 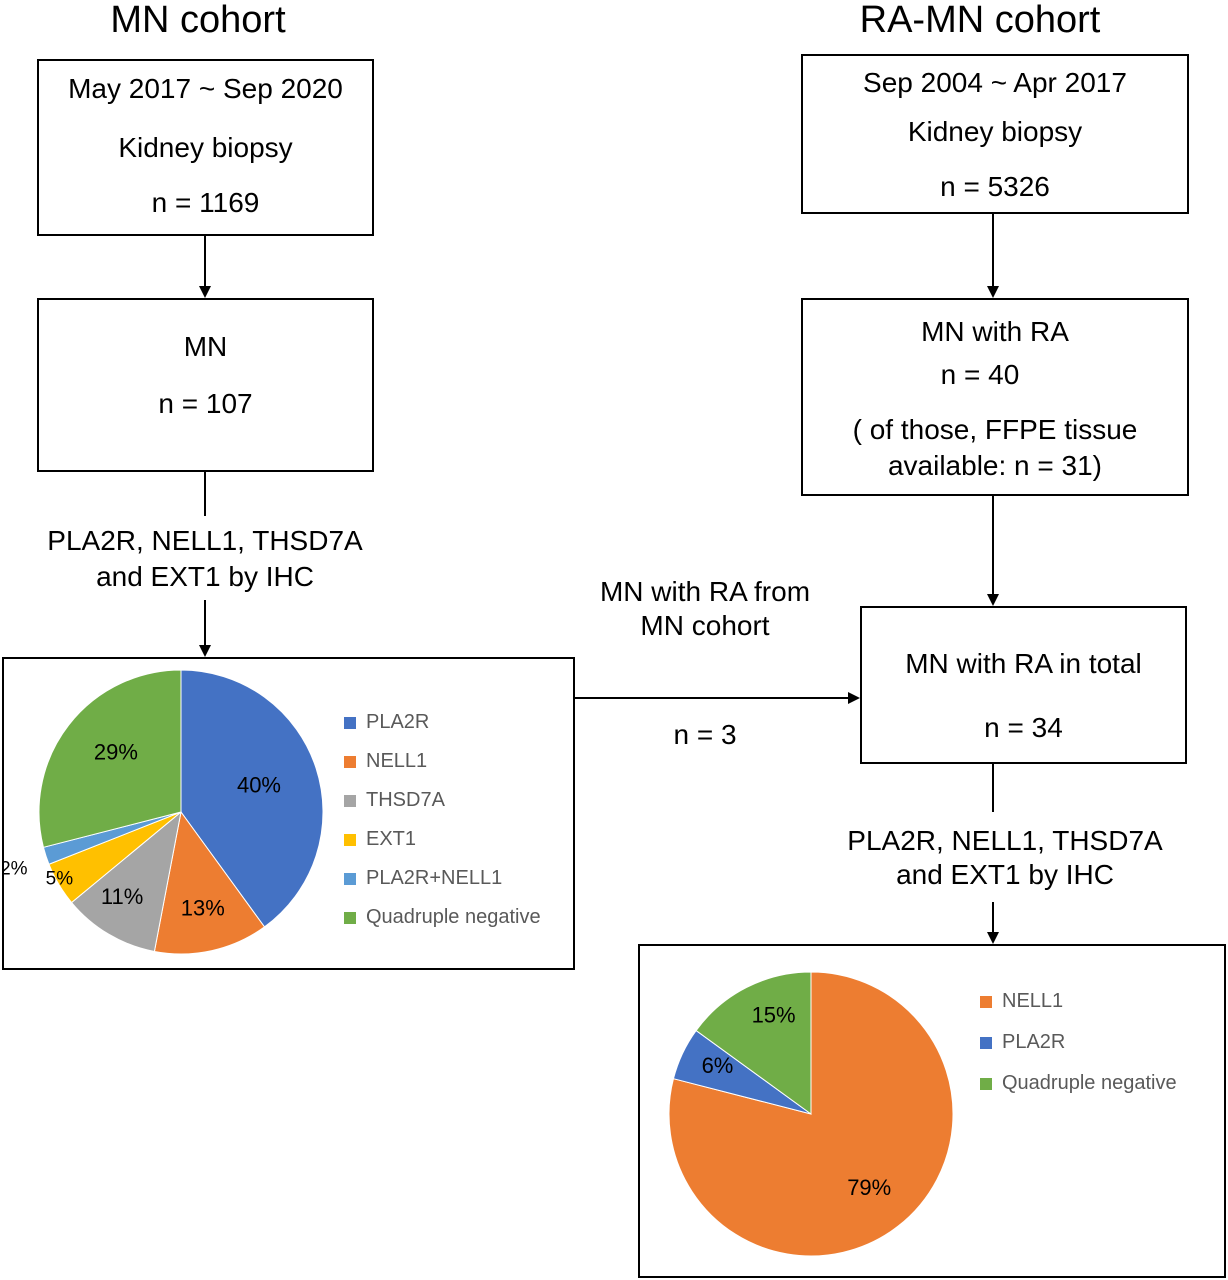 What do you see at coordinates (205, 346) in the screenshot?
I see `mn-label: MN` at bounding box center [205, 346].